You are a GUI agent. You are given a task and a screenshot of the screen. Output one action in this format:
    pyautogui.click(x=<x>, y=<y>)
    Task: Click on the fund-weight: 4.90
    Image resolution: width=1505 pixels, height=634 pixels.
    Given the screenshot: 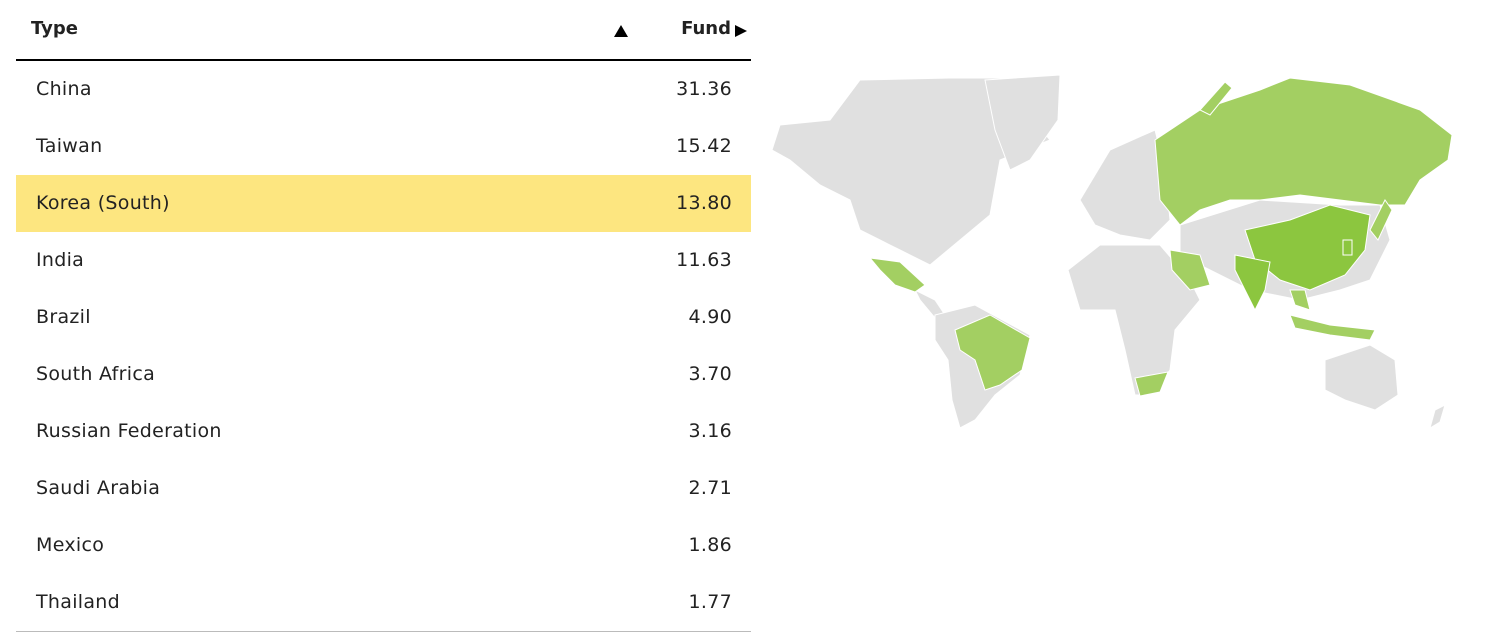 What is the action you would take?
    pyautogui.click(x=710, y=317)
    